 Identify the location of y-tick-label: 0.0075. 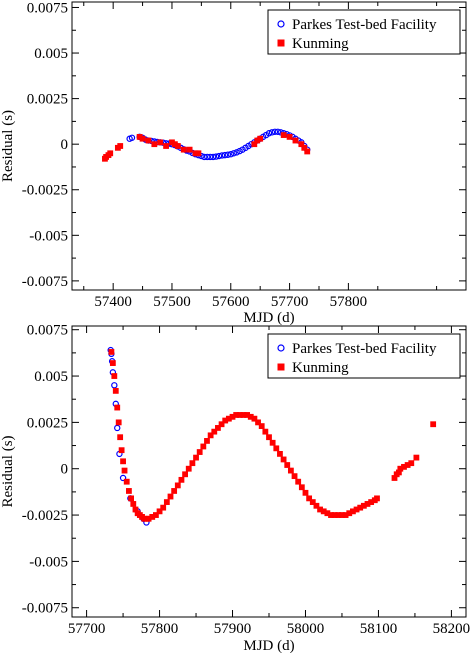
(47, 331).